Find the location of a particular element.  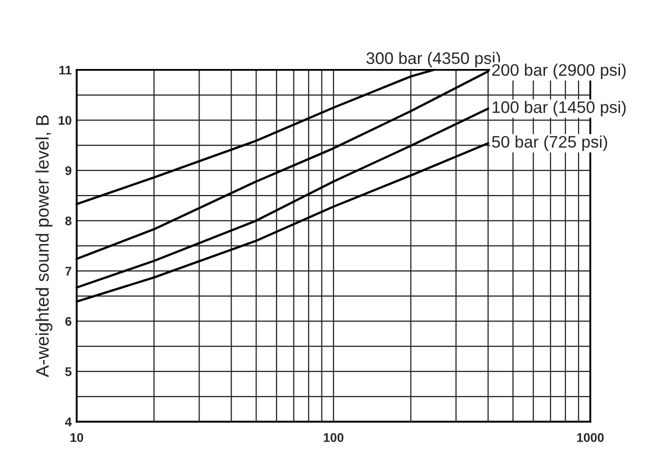

y-tick-label: 9 is located at coordinates (68, 171).